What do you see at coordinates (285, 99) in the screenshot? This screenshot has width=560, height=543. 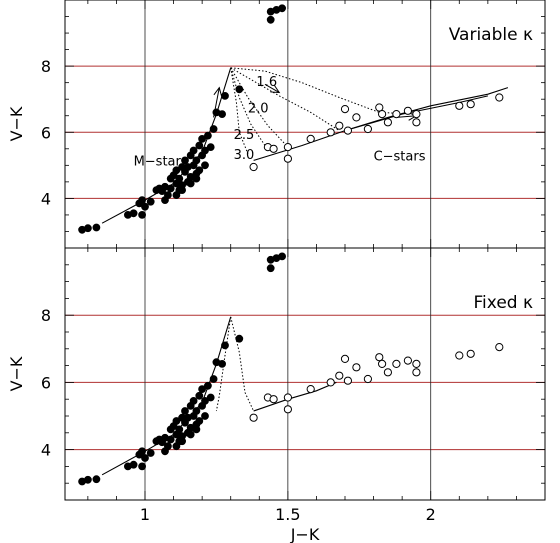 I see `line-track-1.6` at bounding box center [285, 99].